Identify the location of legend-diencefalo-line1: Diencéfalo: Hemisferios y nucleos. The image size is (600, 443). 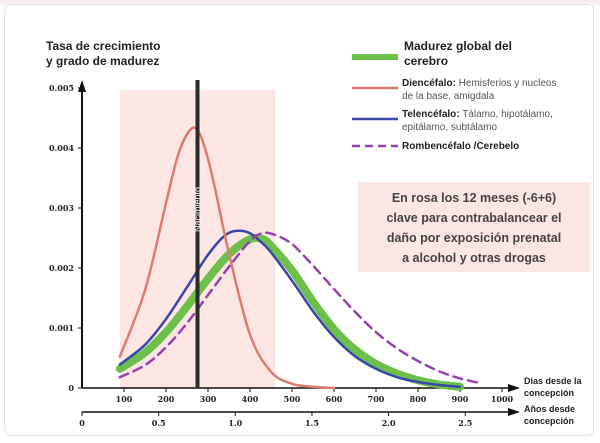
(479, 83).